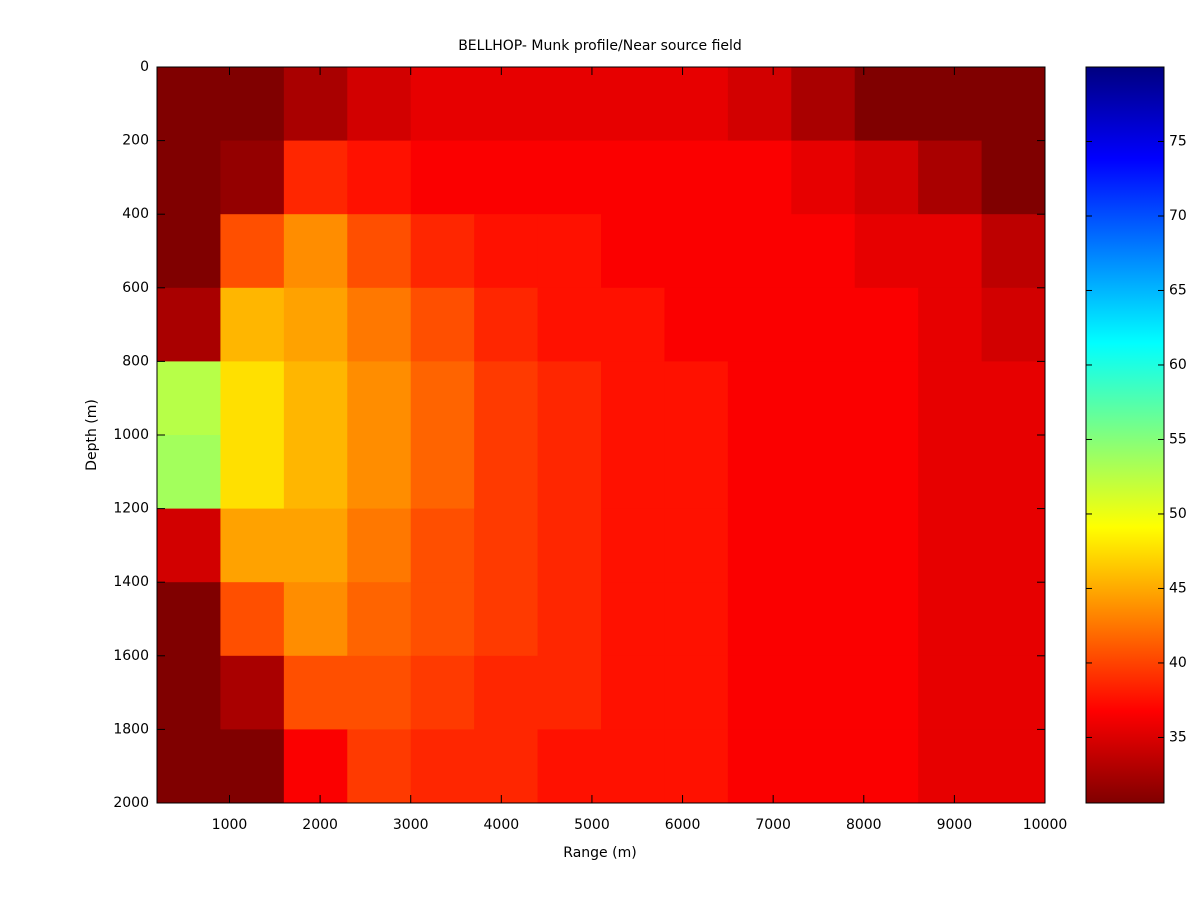 This screenshot has width=1201, height=901. Describe the element at coordinates (131, 509) in the screenshot. I see `y-tick-label: 1200` at that location.